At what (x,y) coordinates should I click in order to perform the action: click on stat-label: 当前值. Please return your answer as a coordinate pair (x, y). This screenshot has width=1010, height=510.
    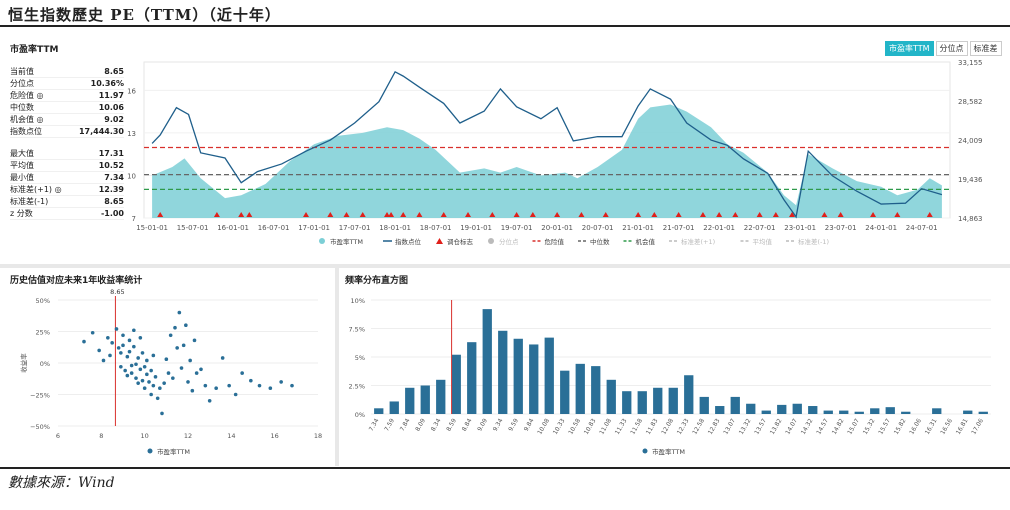
    Looking at the image, I should click on (22, 71).